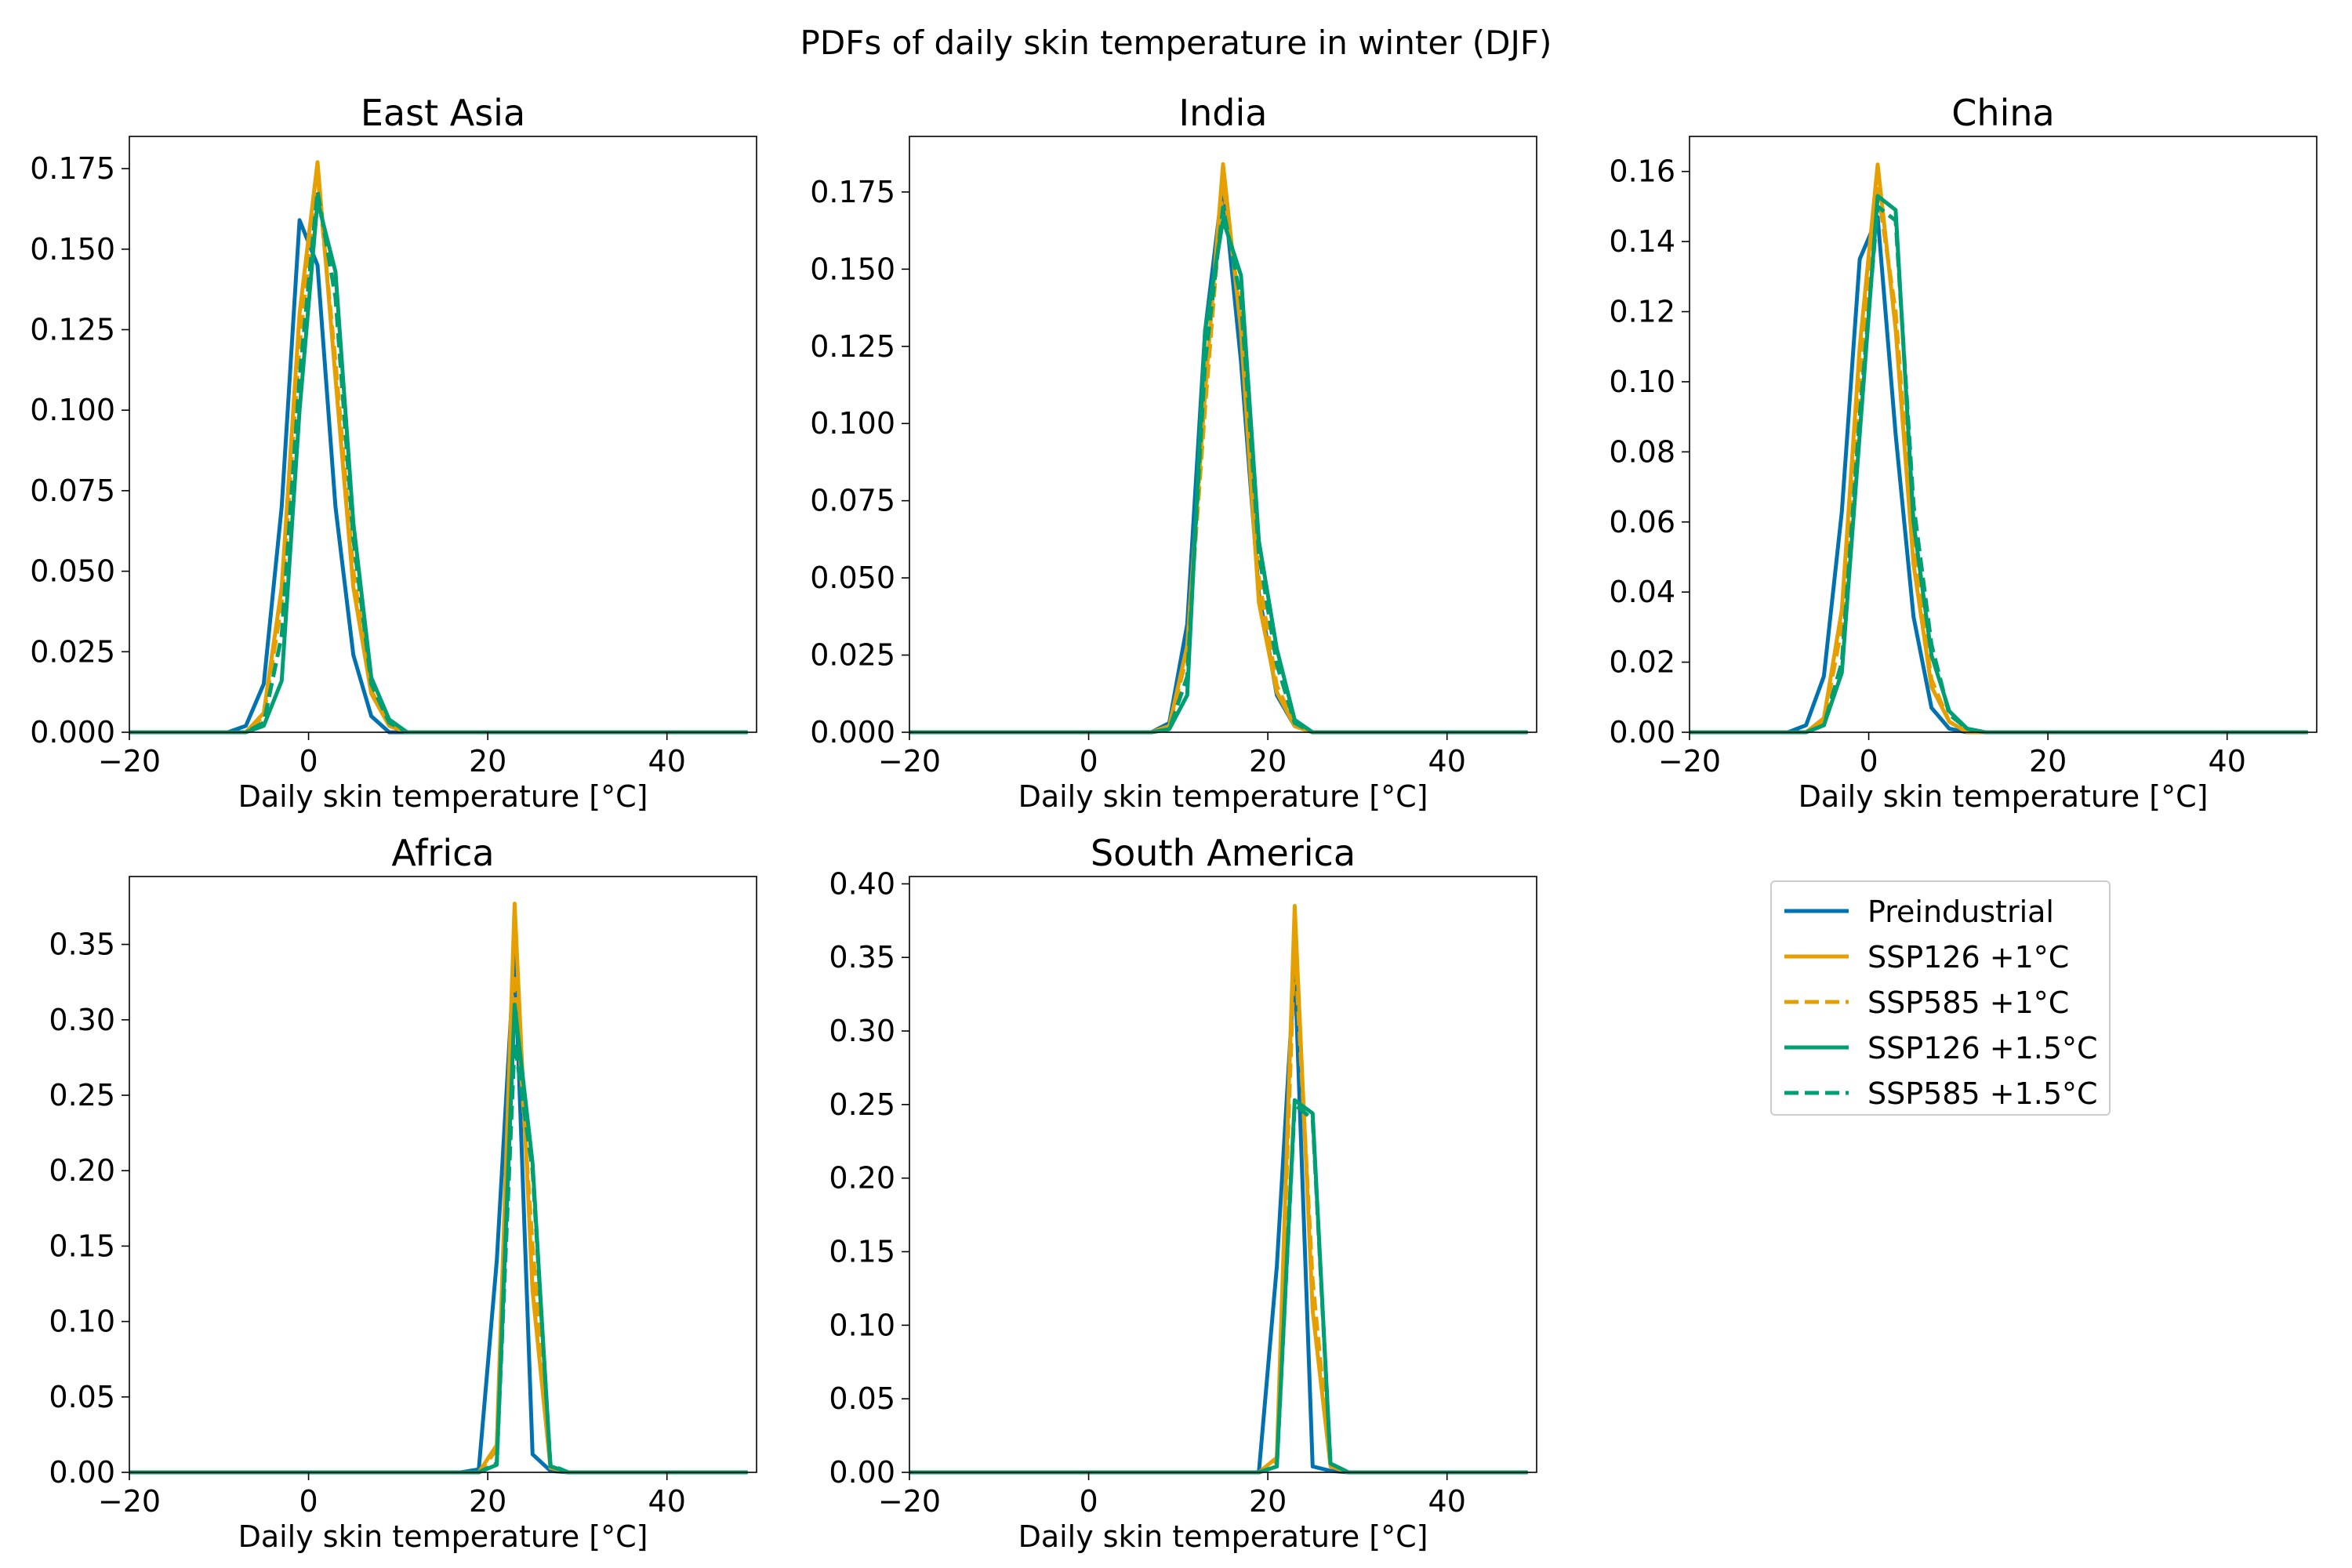 This screenshot has height=1568, width=2352. I want to click on legend-label: SSP585 +1°C, so click(1969, 1002).